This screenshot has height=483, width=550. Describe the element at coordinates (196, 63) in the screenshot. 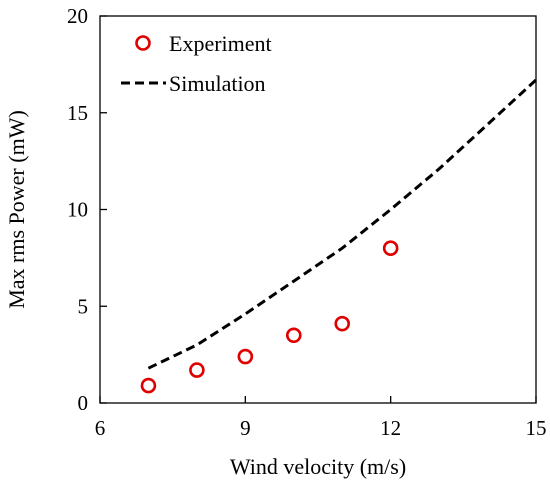

I see `legend: Experiment Simulation` at that location.